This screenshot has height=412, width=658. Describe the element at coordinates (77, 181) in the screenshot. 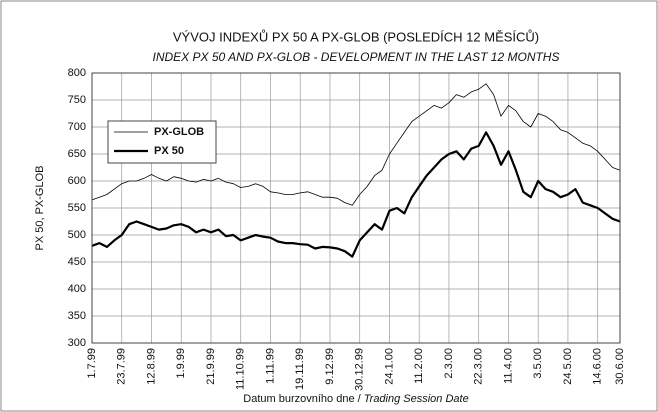

I see `y-tick-label: 600` at that location.